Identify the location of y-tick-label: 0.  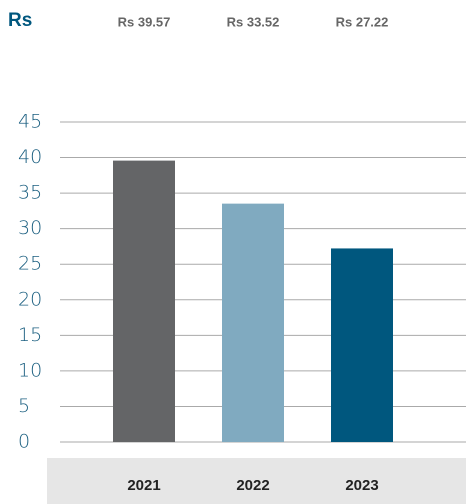
(24, 442).